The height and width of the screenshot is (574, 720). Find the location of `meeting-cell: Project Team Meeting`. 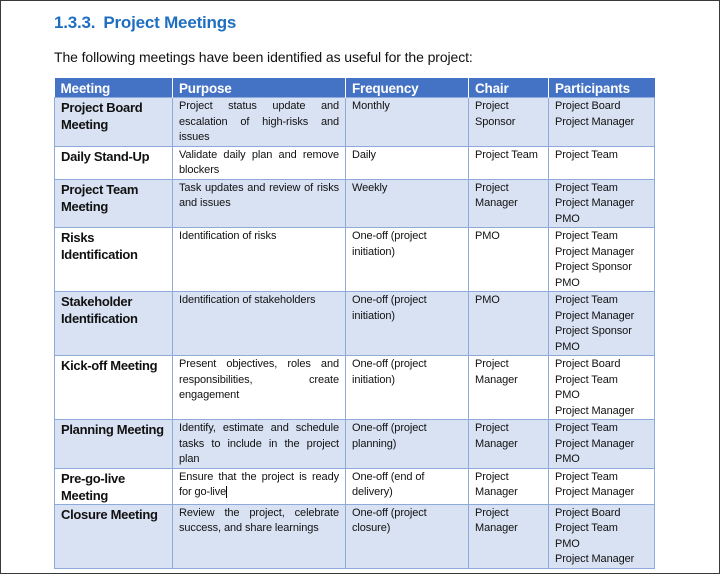

meeting-cell: Project Team Meeting is located at coordinates (113, 203).